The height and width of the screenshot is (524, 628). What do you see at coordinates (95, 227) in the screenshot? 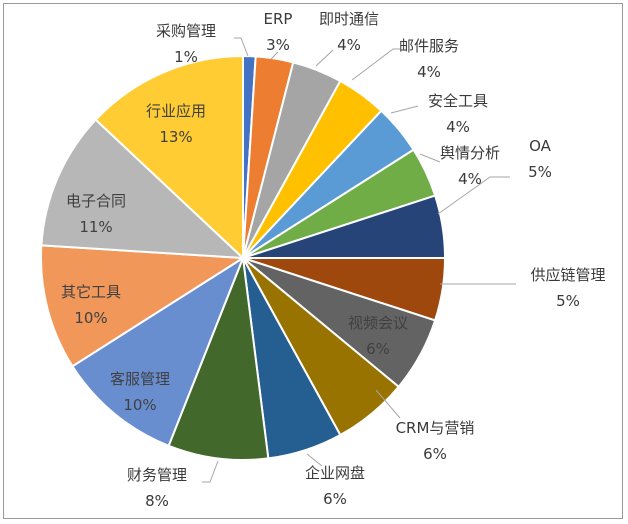
I see `slice-percent-label: 11%` at bounding box center [95, 227].